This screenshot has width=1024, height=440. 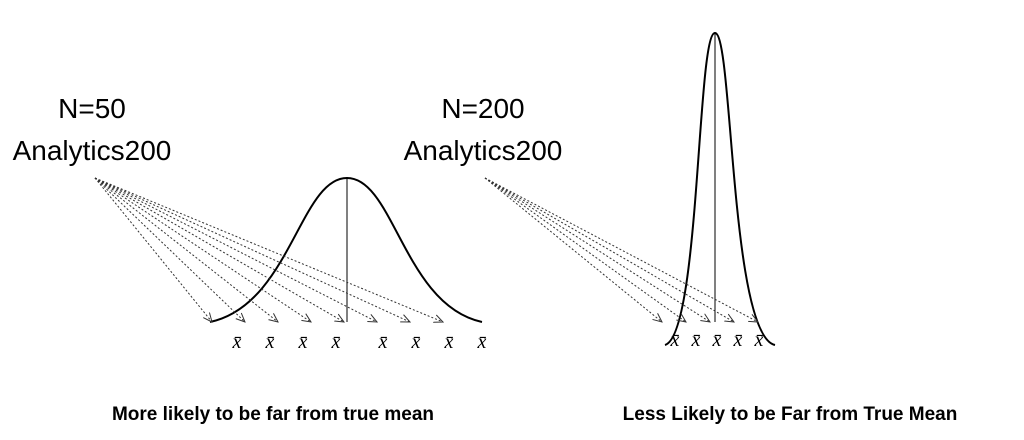 I want to click on sample-means: x̄ x̄ x̄ x̄ x̄ x̄ x̄ x̄ x̄ x̄ x̄ x̄ x̄, so click(x=498, y=341).